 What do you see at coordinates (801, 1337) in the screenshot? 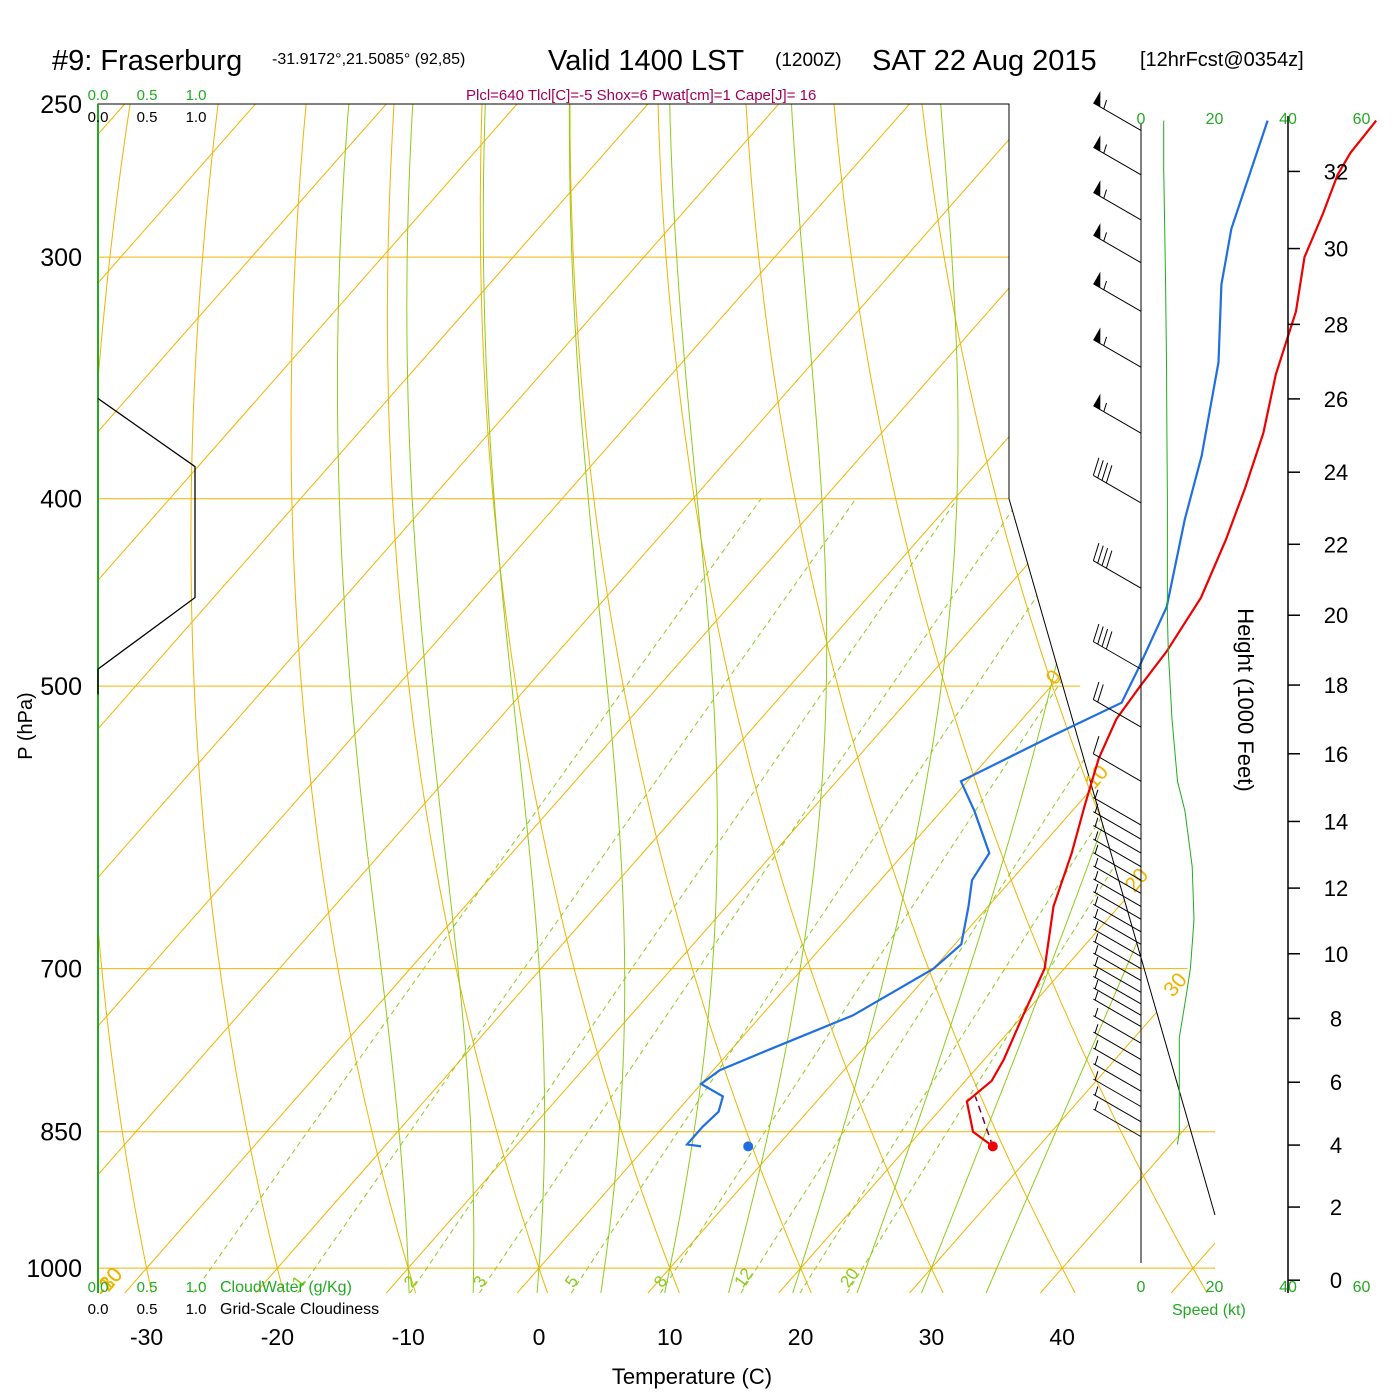
I see `temperature-tick-label: 20` at bounding box center [801, 1337].